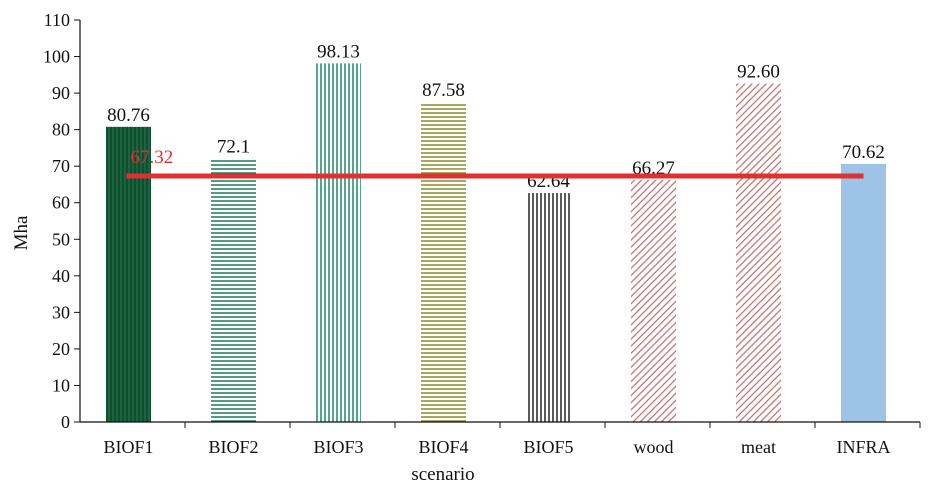  I want to click on bar-meat, so click(758, 253).